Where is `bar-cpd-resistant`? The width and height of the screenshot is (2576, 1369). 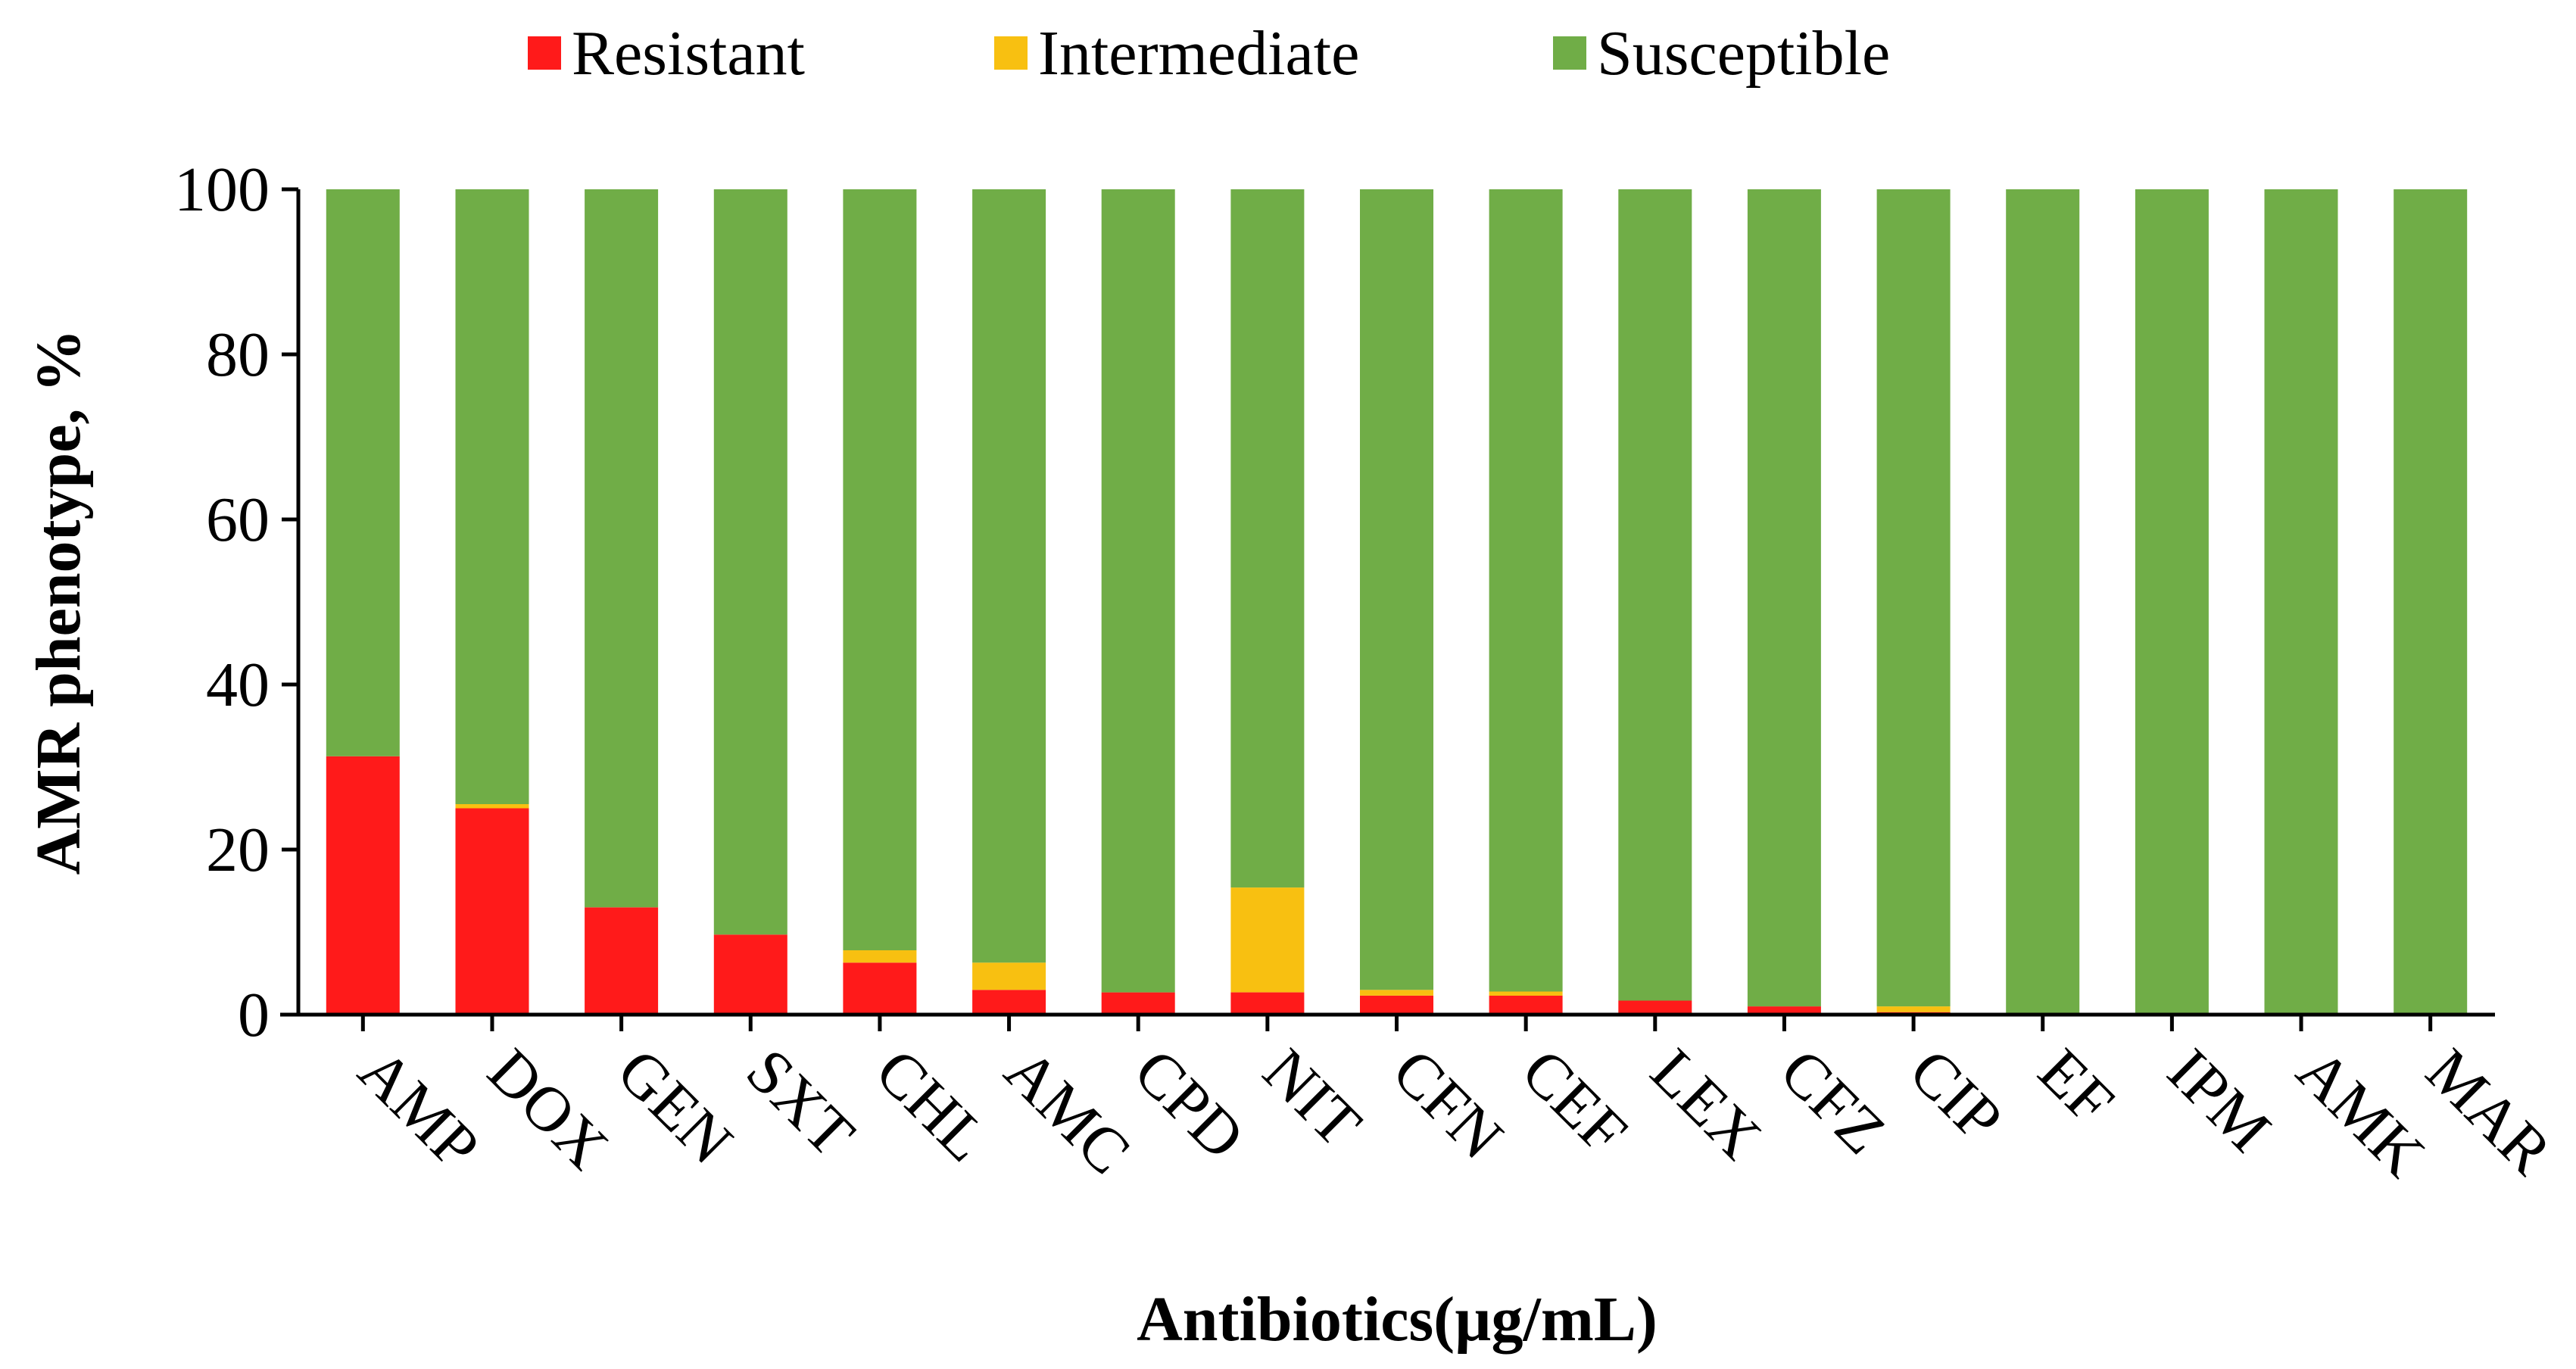
bar-cpd-resistant is located at coordinates (1138, 1003).